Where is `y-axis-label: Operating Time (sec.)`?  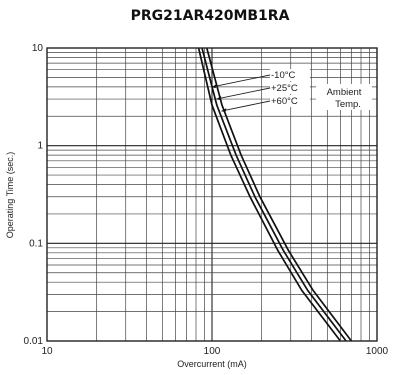 y-axis-label: Operating Time (sec.) is located at coordinates (10, 195).